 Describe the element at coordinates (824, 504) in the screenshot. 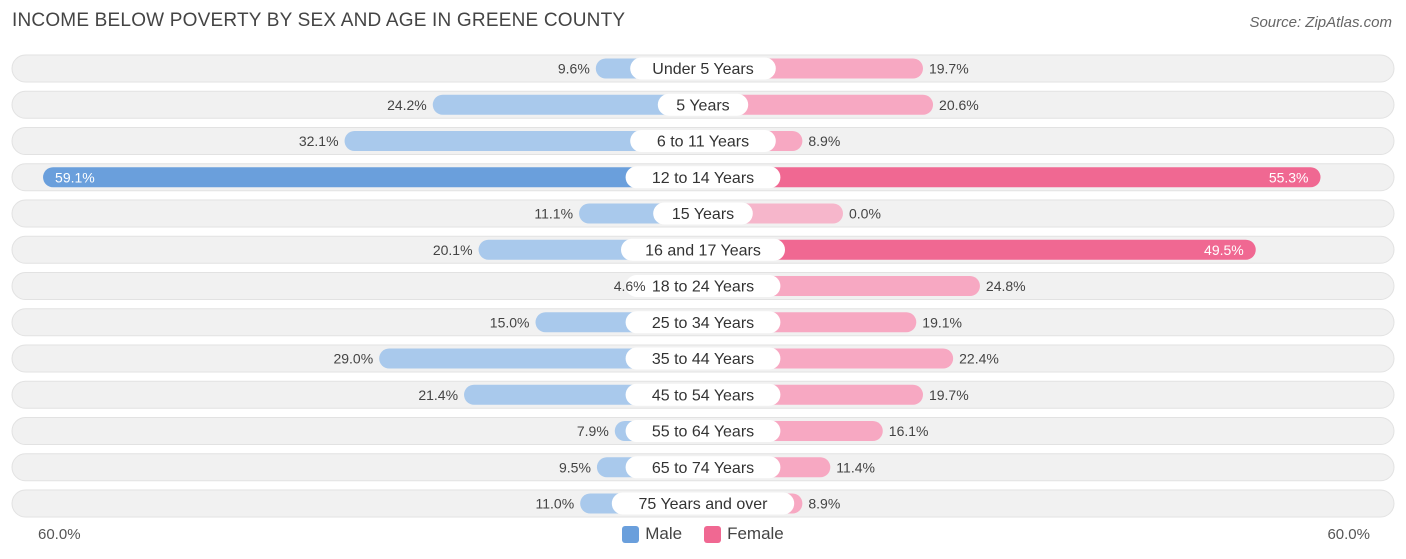

I see `female-value-75-years-and-over: 8.9%` at that location.